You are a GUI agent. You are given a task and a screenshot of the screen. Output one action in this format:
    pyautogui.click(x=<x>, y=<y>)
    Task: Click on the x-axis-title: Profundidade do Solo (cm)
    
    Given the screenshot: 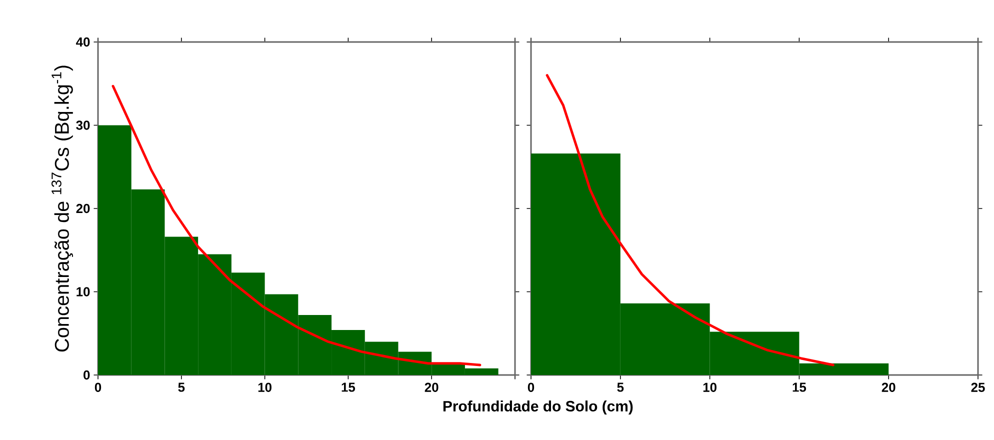 What is the action you would take?
    pyautogui.click(x=538, y=407)
    